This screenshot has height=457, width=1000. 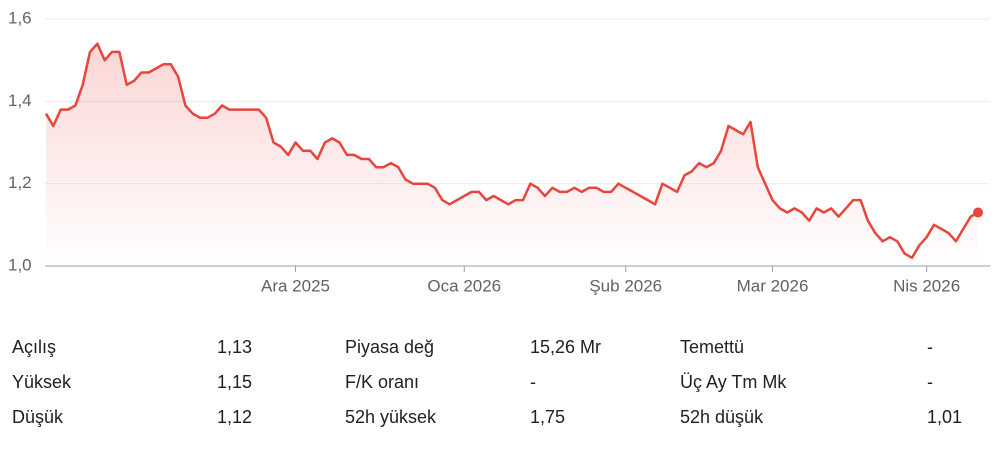 I want to click on stat-label: Düşük, so click(x=38, y=417).